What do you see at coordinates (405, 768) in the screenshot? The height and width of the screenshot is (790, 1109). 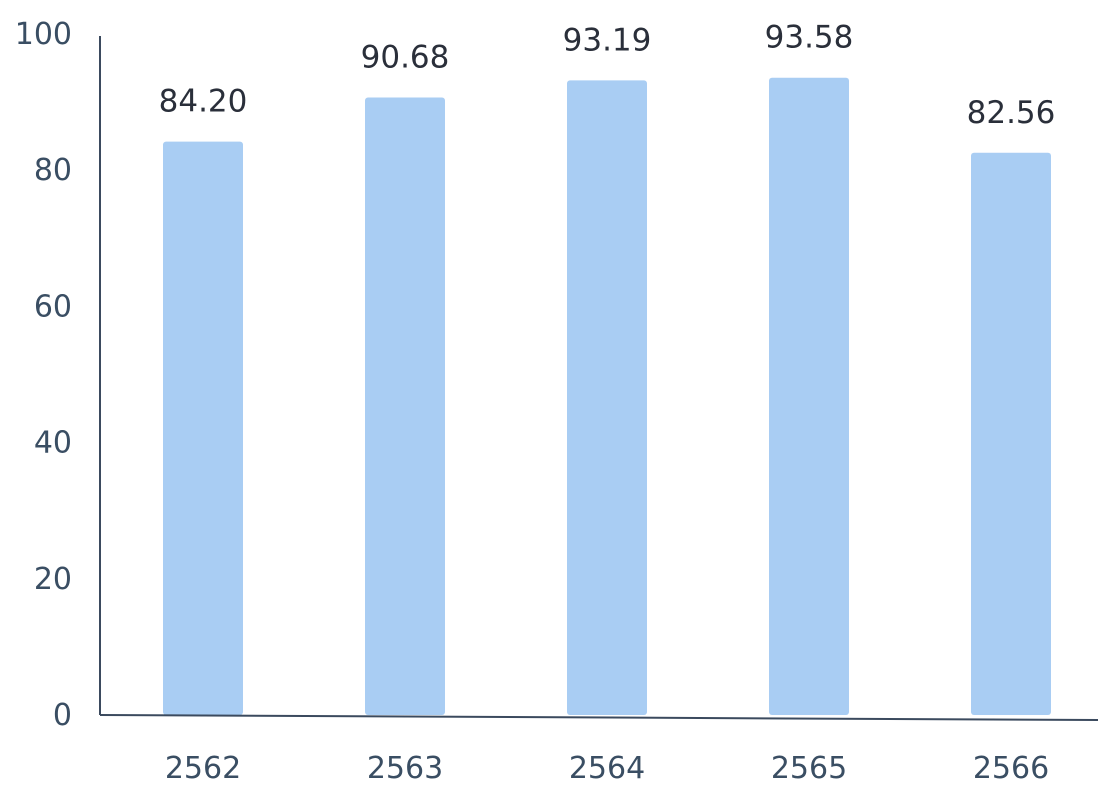 I see `x-tick-label-2563: 2563` at bounding box center [405, 768].